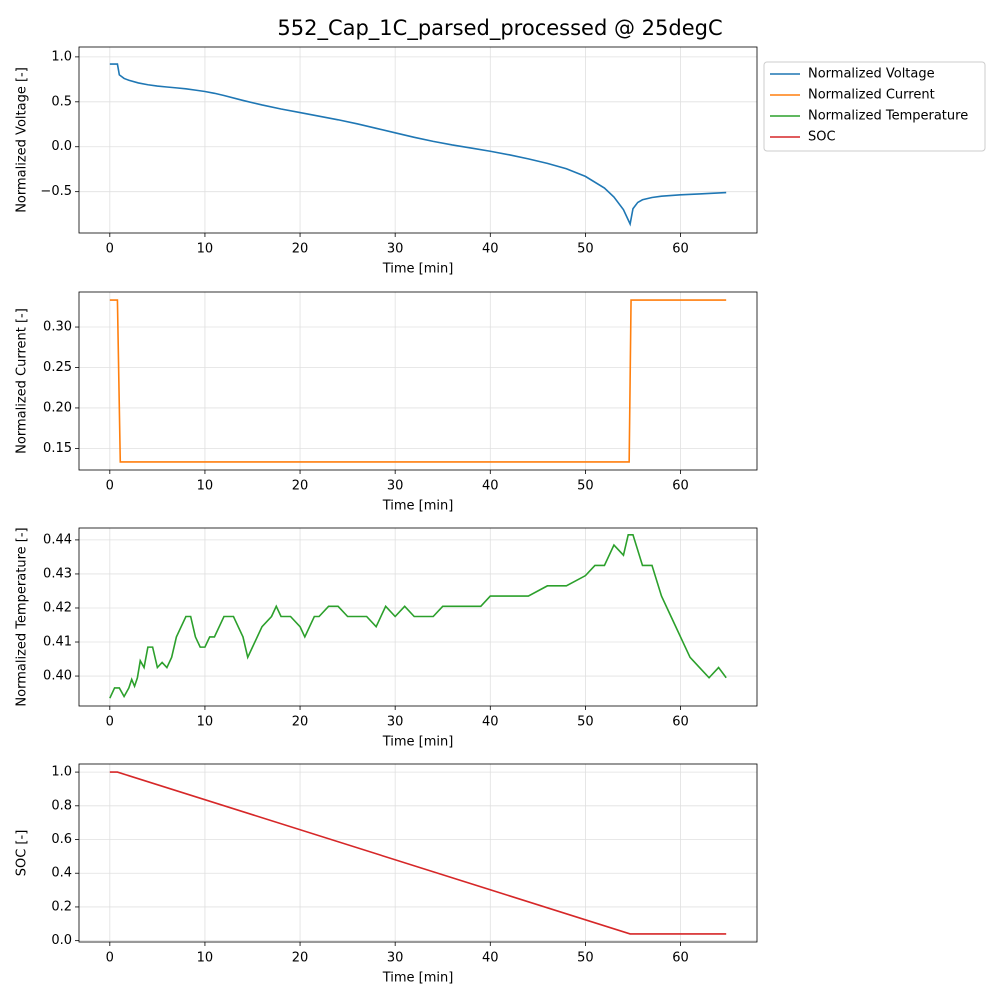 The height and width of the screenshot is (1000, 1000). I want to click on y-tick-label: 0.30, so click(57, 327).